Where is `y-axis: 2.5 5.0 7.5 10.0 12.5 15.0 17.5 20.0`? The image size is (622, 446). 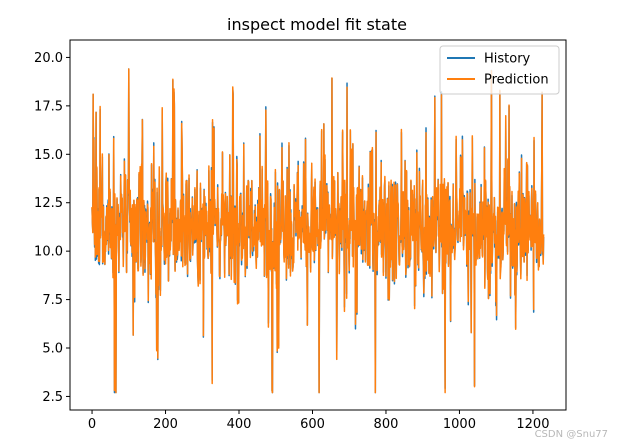 y-axis: 2.5 5.0 7.5 10.0 12.5 15.0 17.5 20.0 is located at coordinates (52, 228).